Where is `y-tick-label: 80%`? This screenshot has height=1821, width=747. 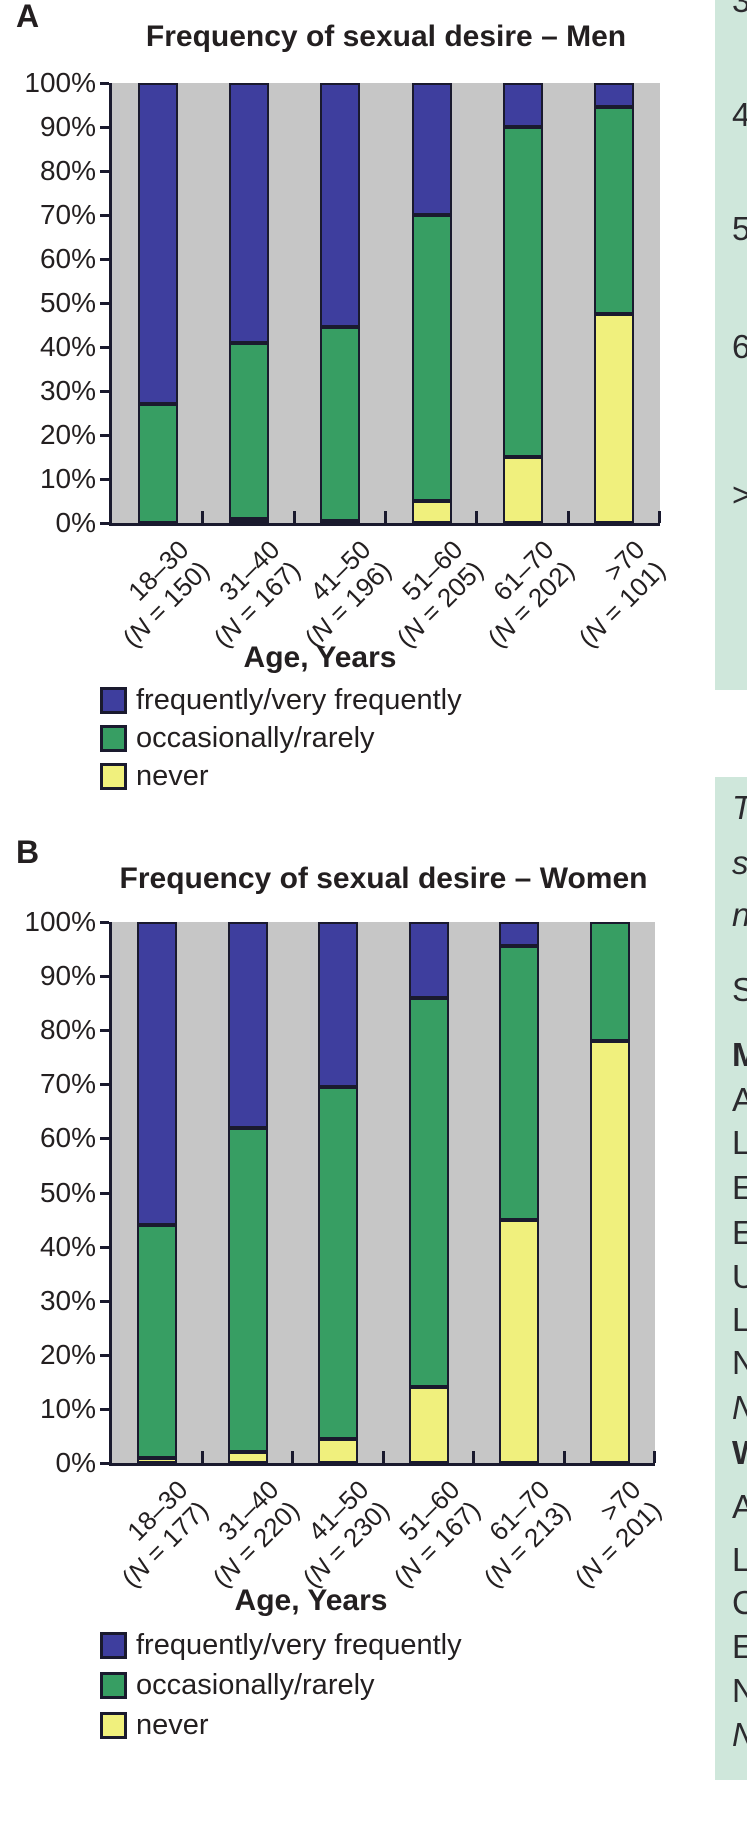 y-tick-label: 80% is located at coordinates (67, 170).